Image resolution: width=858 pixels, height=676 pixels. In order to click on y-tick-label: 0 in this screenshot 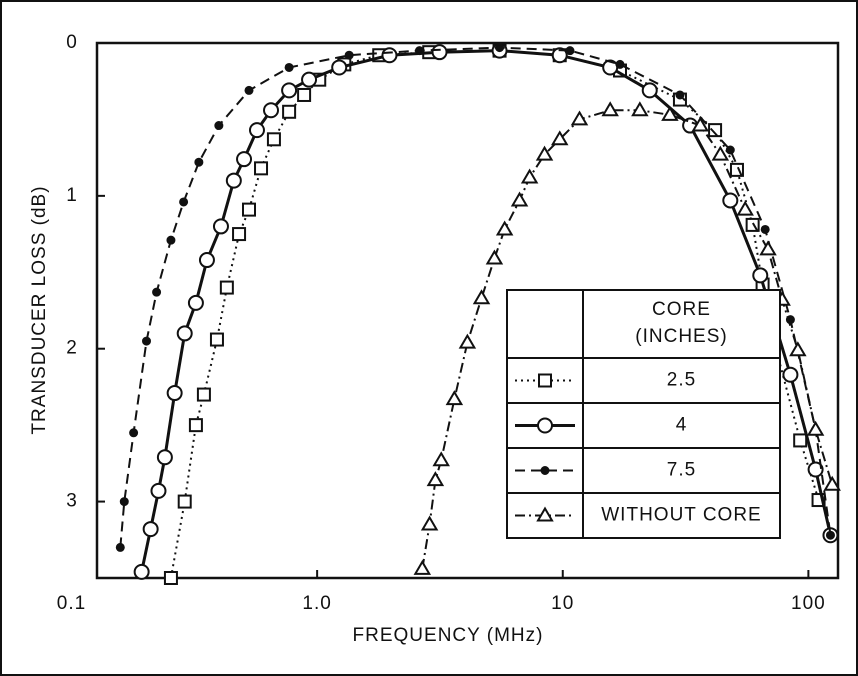, I will do `click(72, 42)`.